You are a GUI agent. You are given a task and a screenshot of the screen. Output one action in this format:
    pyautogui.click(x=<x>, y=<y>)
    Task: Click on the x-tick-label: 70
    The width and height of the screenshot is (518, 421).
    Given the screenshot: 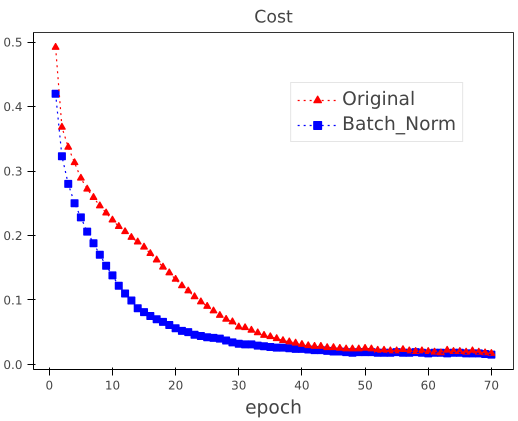 What is the action you would take?
    pyautogui.click(x=492, y=385)
    